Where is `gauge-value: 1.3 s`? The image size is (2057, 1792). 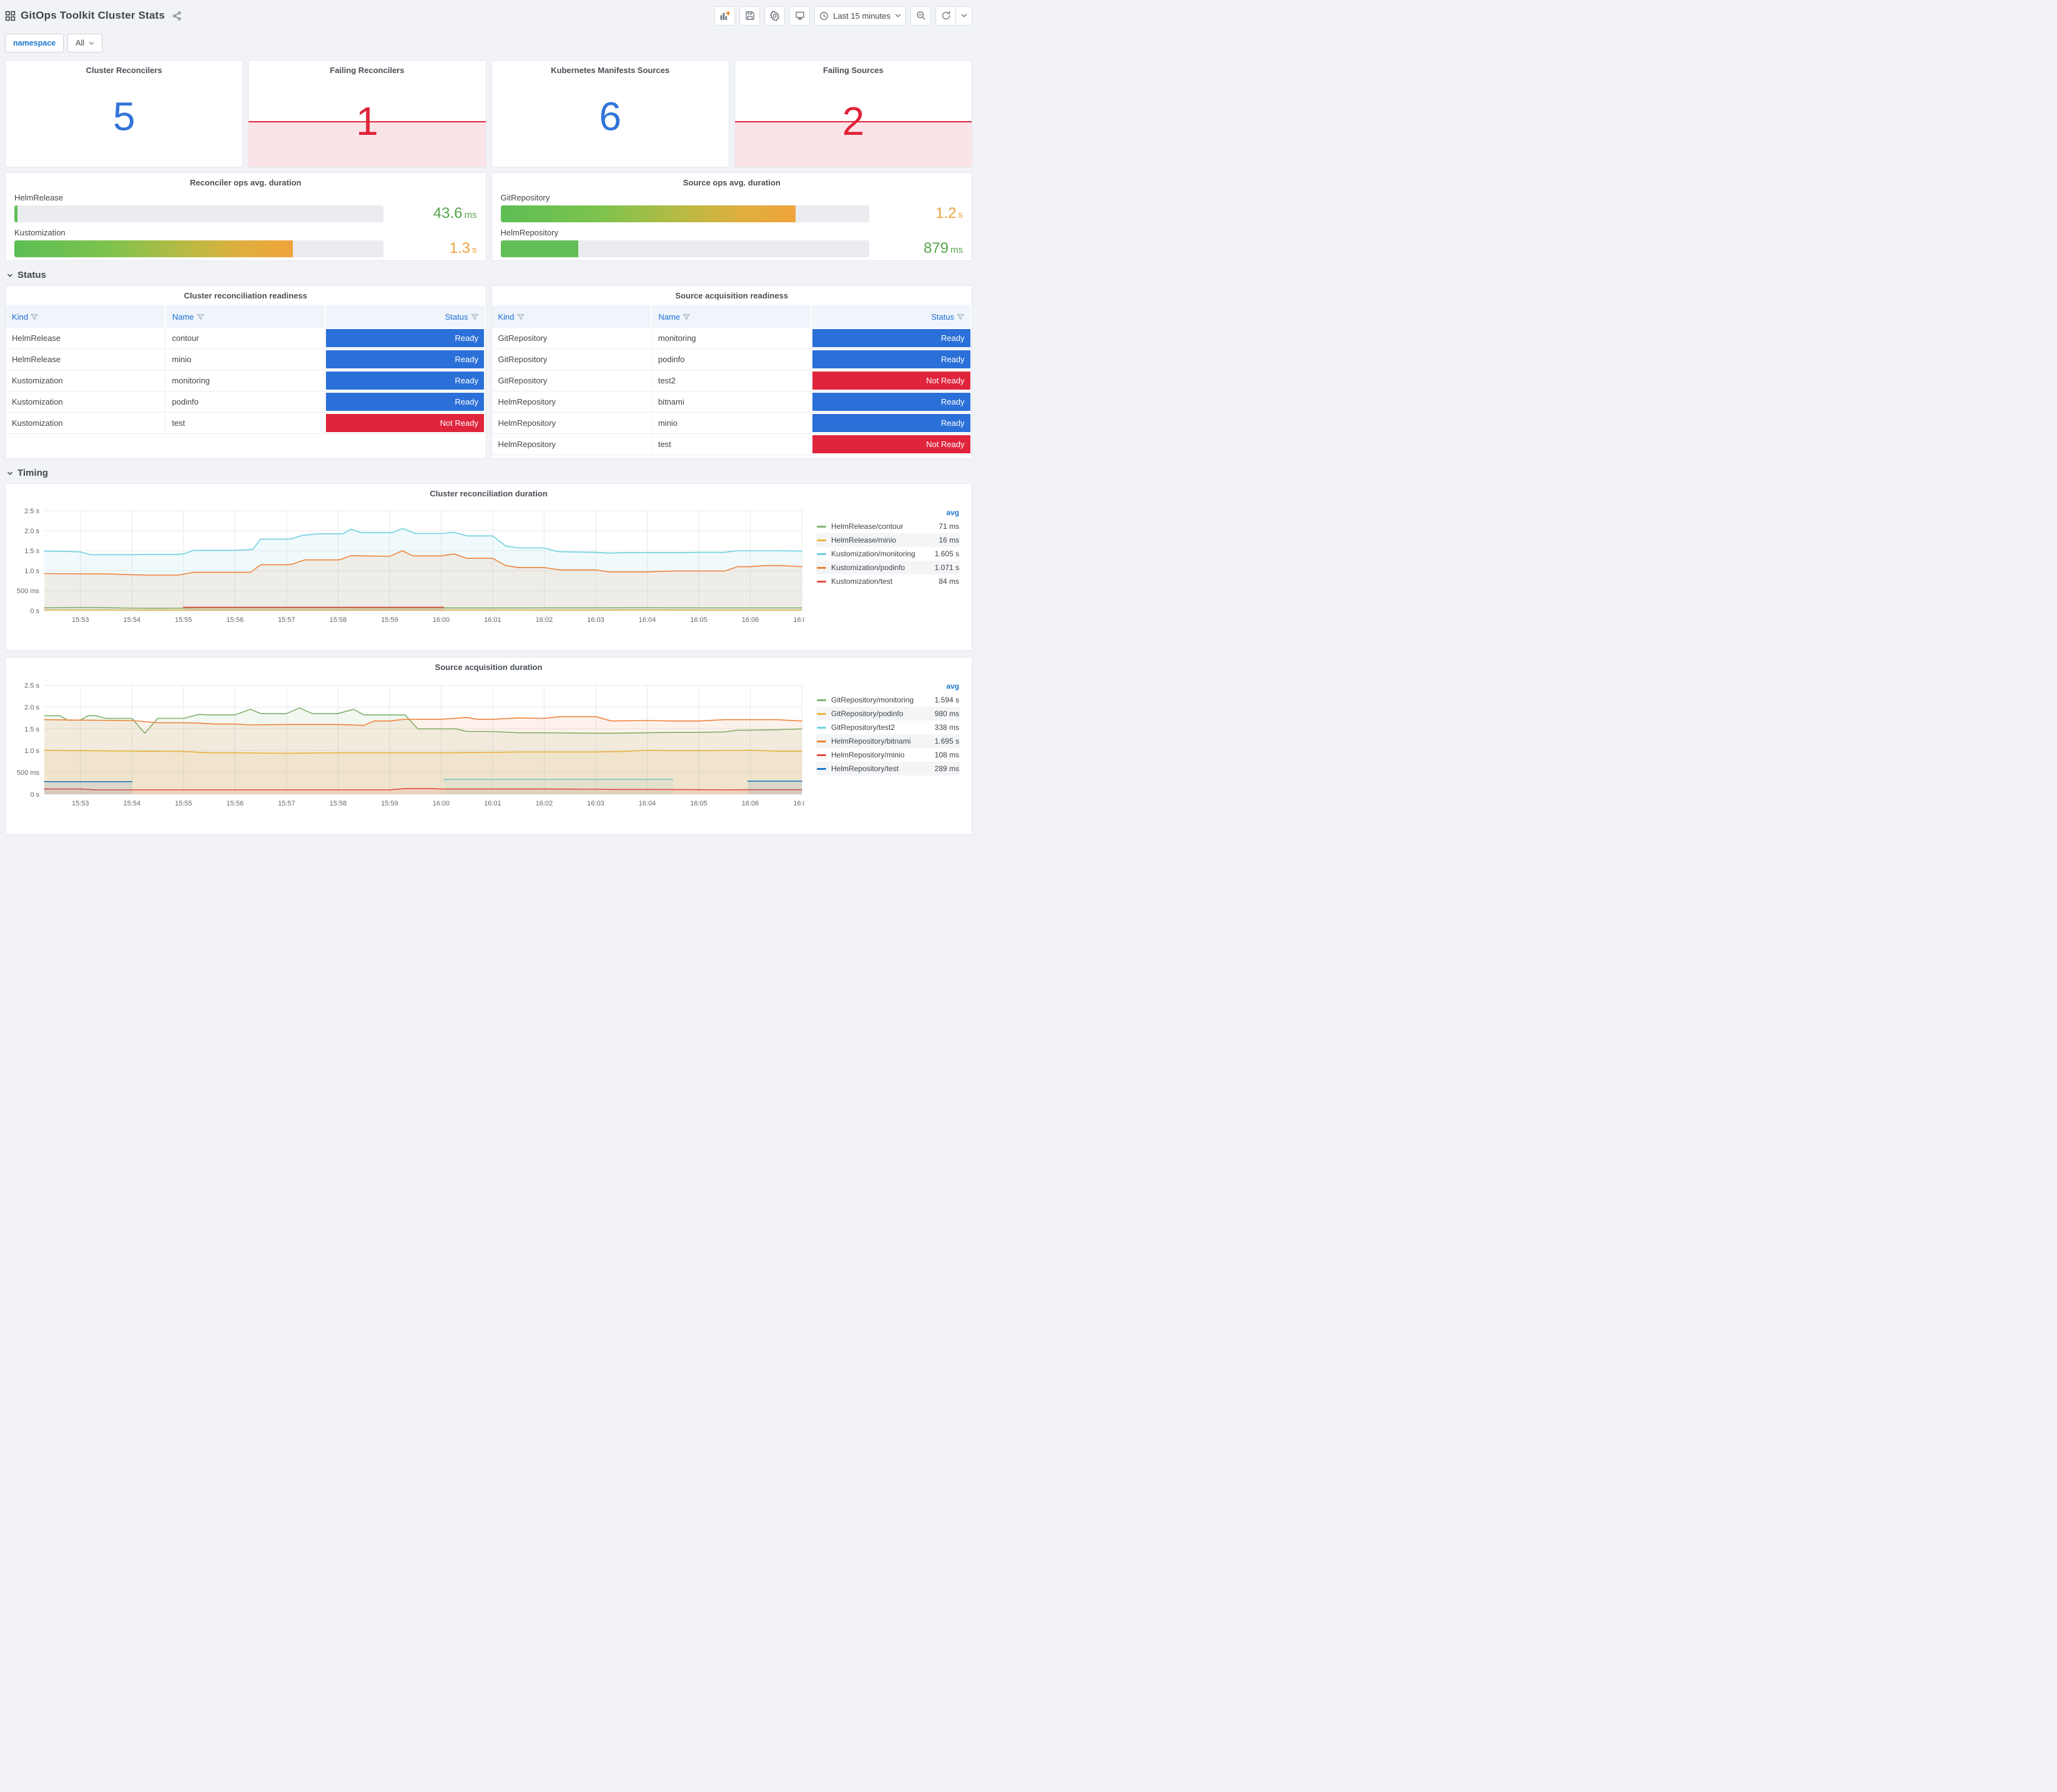 gauge-value: 1.3 s is located at coordinates (463, 248).